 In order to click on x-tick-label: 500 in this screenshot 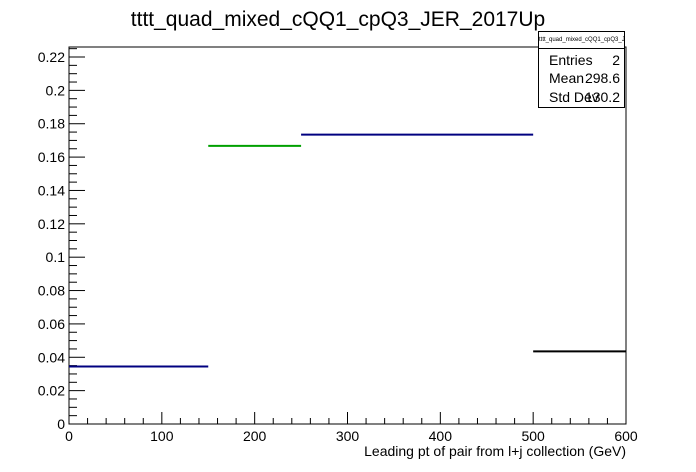, I will do `click(533, 436)`.